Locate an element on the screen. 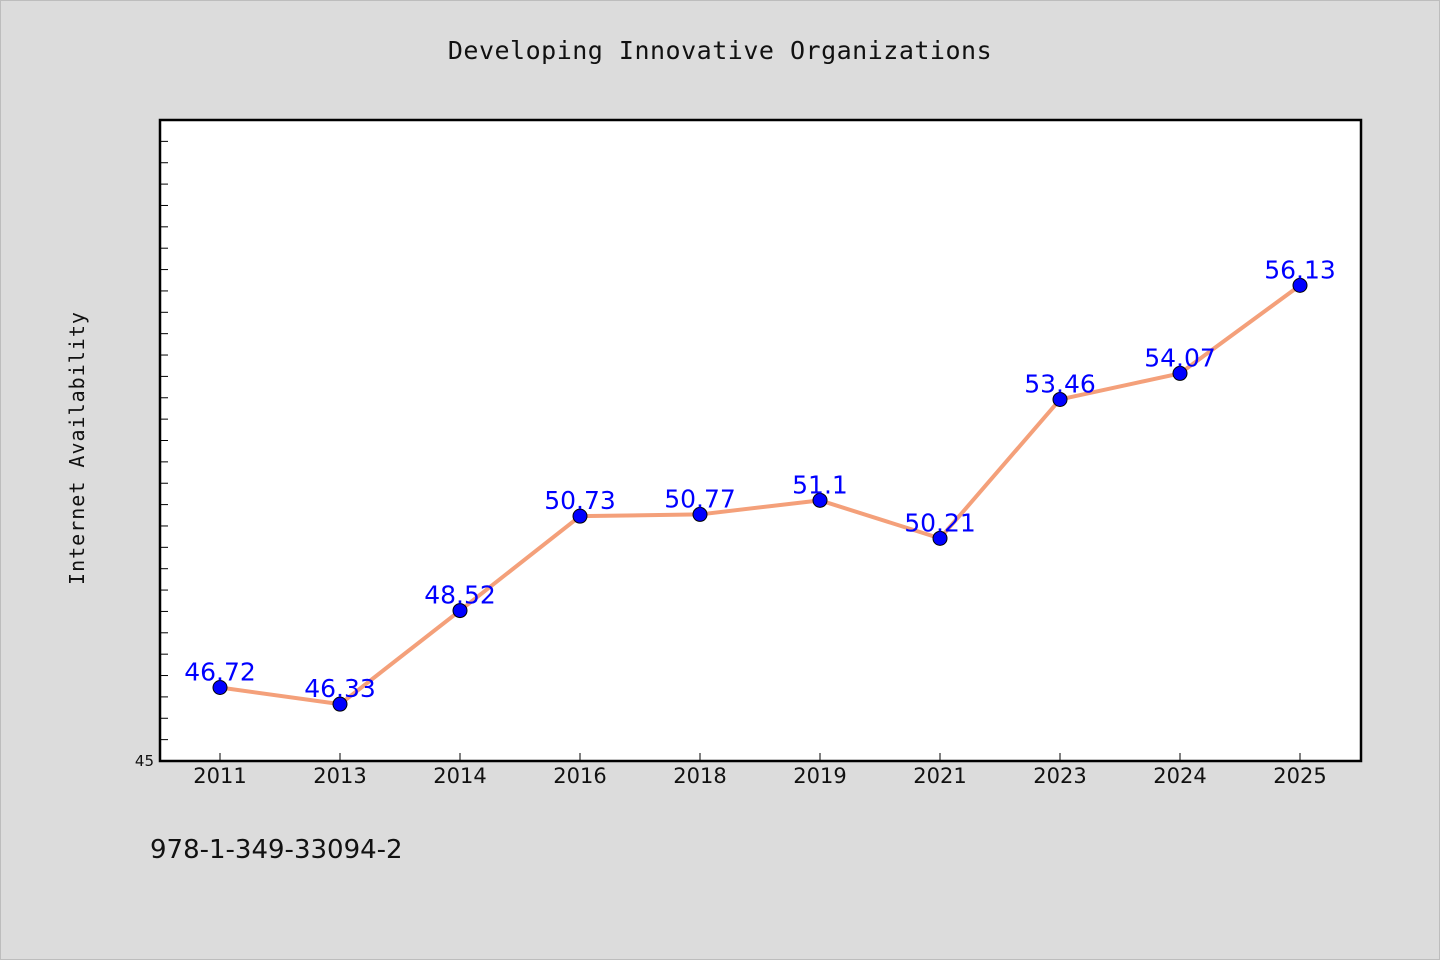  x-tick-label: 2014 is located at coordinates (459, 776).